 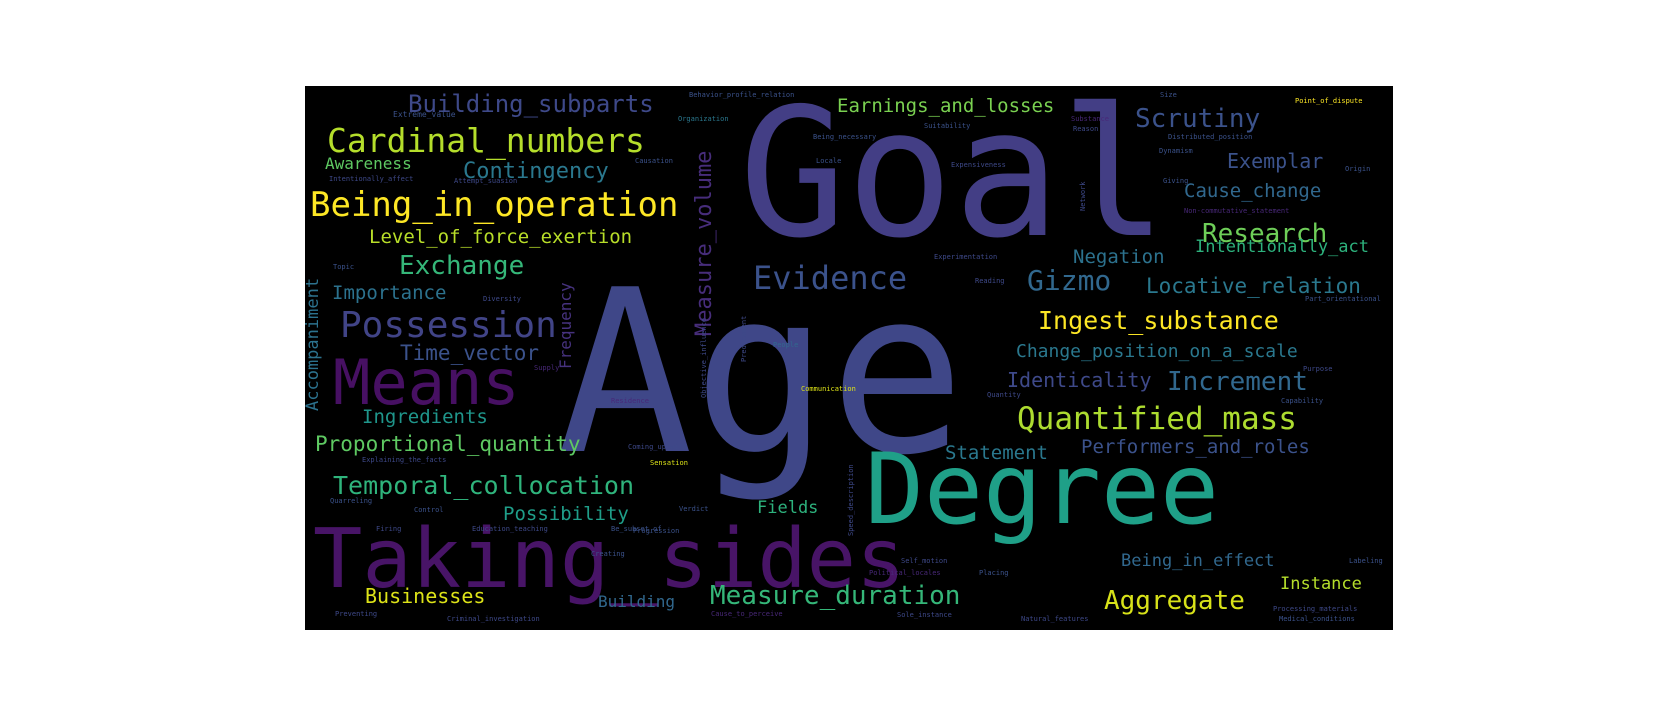 I want to click on word-verdict: Verdict, so click(x=694, y=509).